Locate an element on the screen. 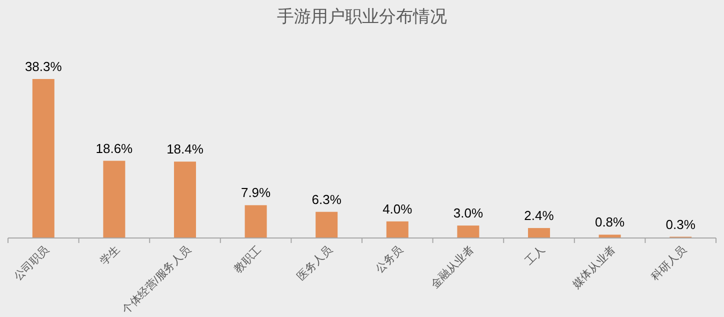  data-label: 2.4% is located at coordinates (539, 216).